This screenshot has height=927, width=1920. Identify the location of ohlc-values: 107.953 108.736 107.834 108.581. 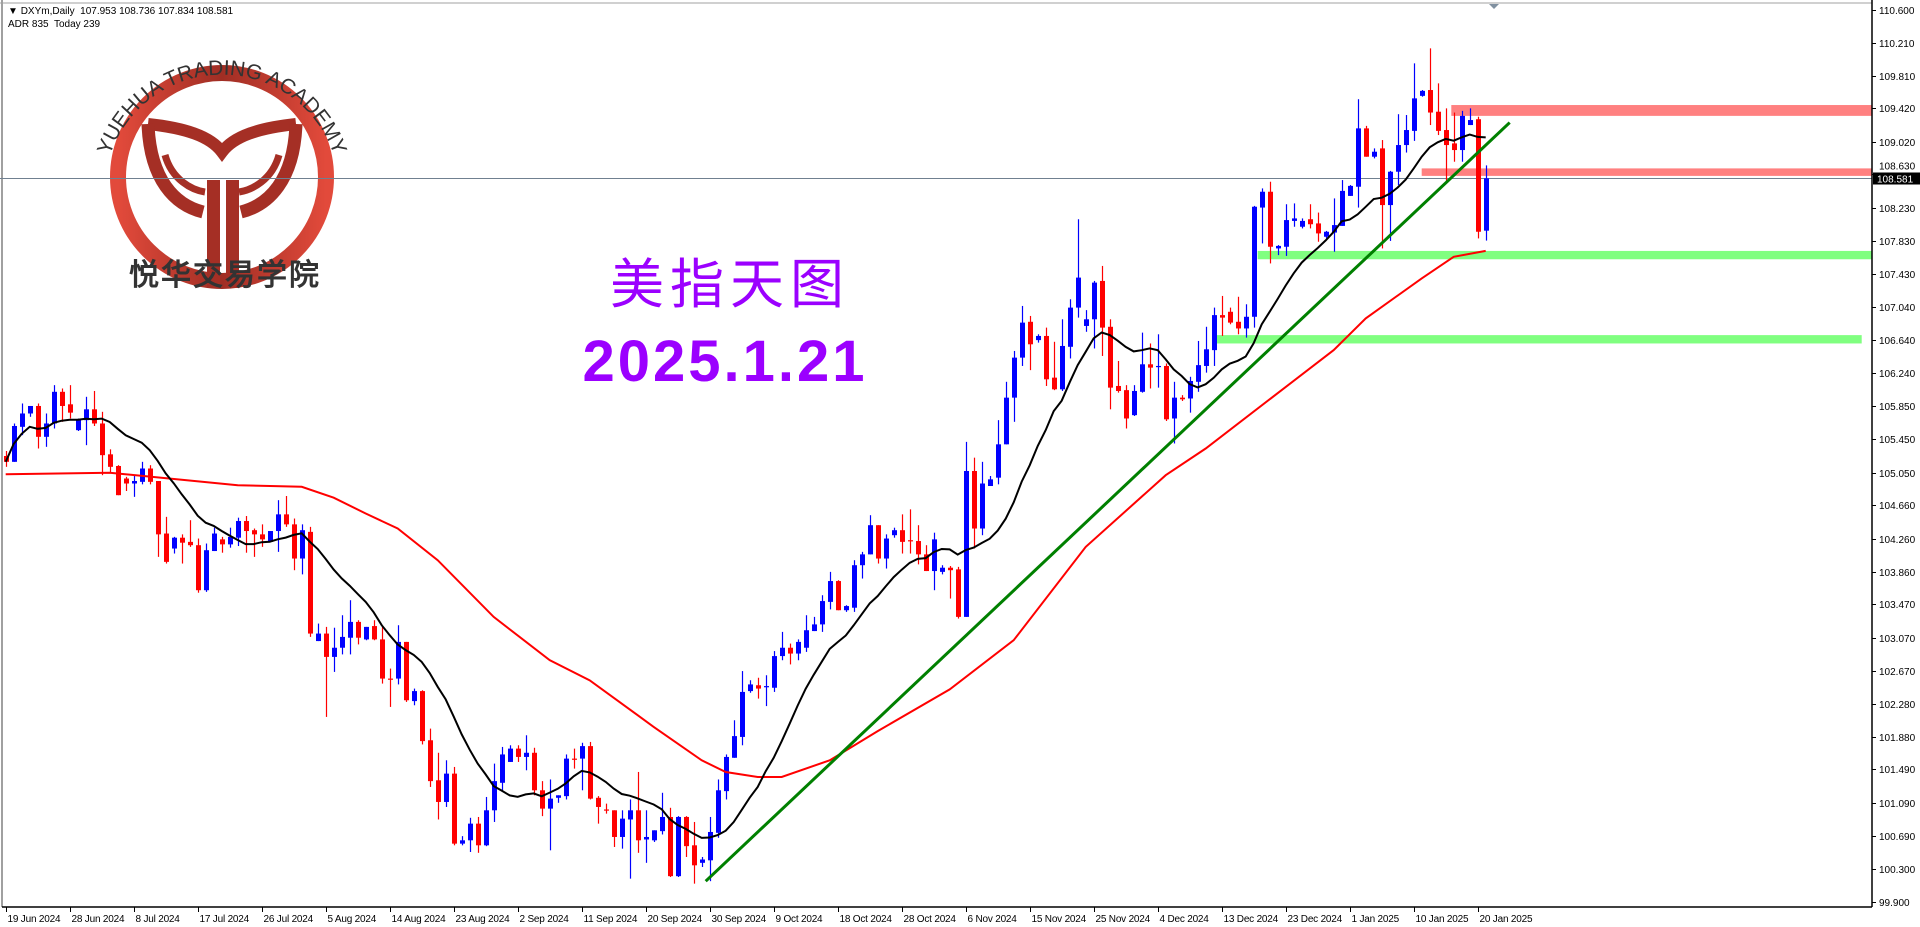
(157, 11).